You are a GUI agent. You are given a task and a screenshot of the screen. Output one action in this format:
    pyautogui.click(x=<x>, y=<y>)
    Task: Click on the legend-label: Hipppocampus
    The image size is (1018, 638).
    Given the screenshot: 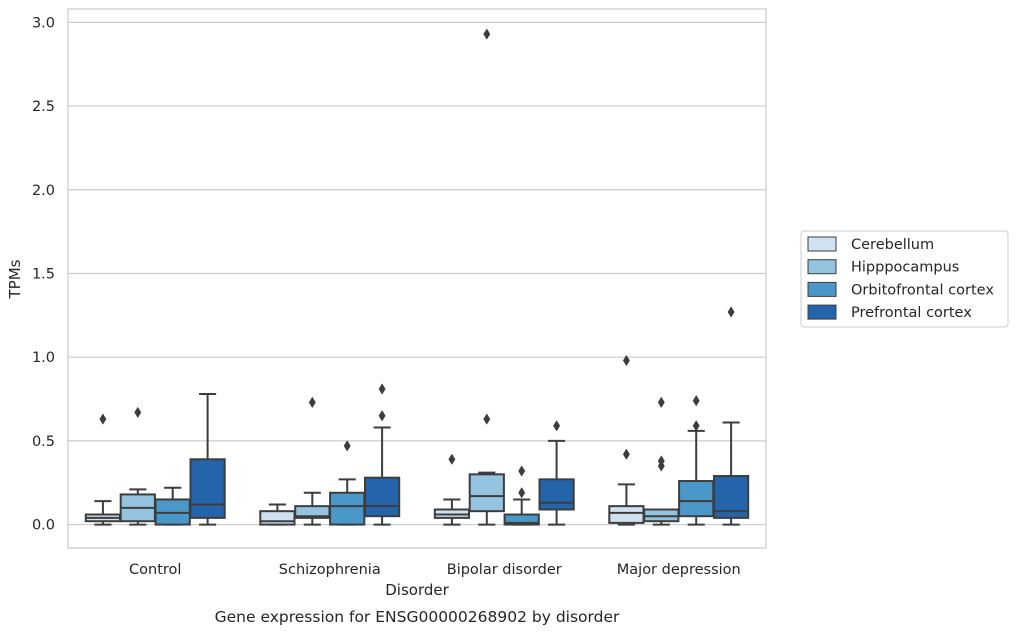 What is the action you would take?
    pyautogui.click(x=905, y=268)
    